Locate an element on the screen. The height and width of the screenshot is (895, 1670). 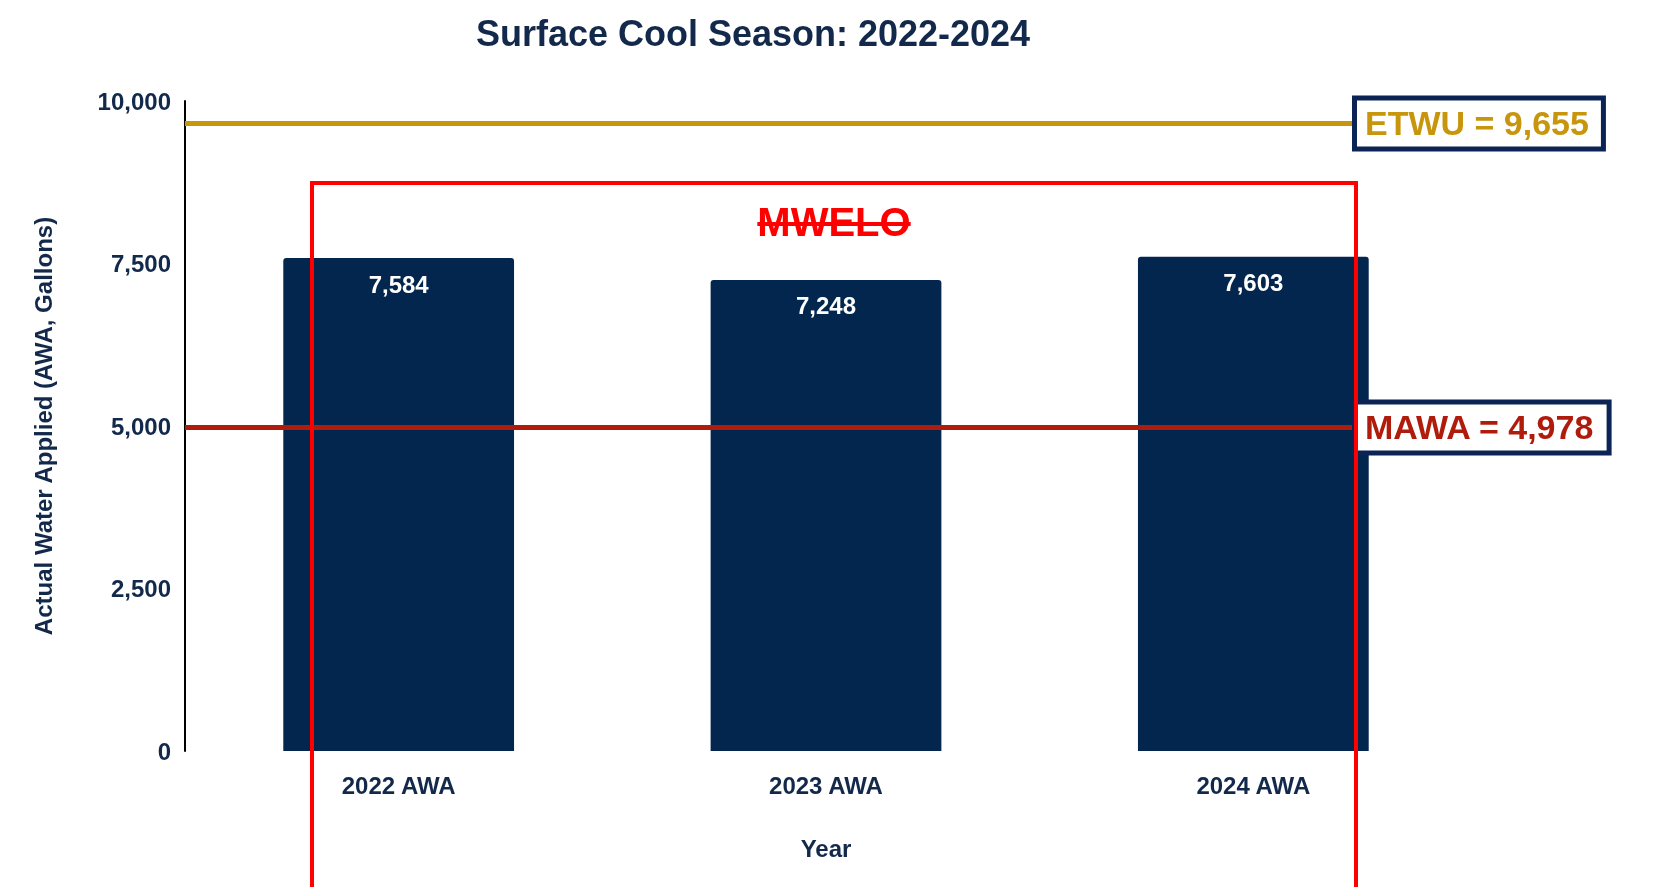
data-label: 7,603 is located at coordinates (1253, 283).